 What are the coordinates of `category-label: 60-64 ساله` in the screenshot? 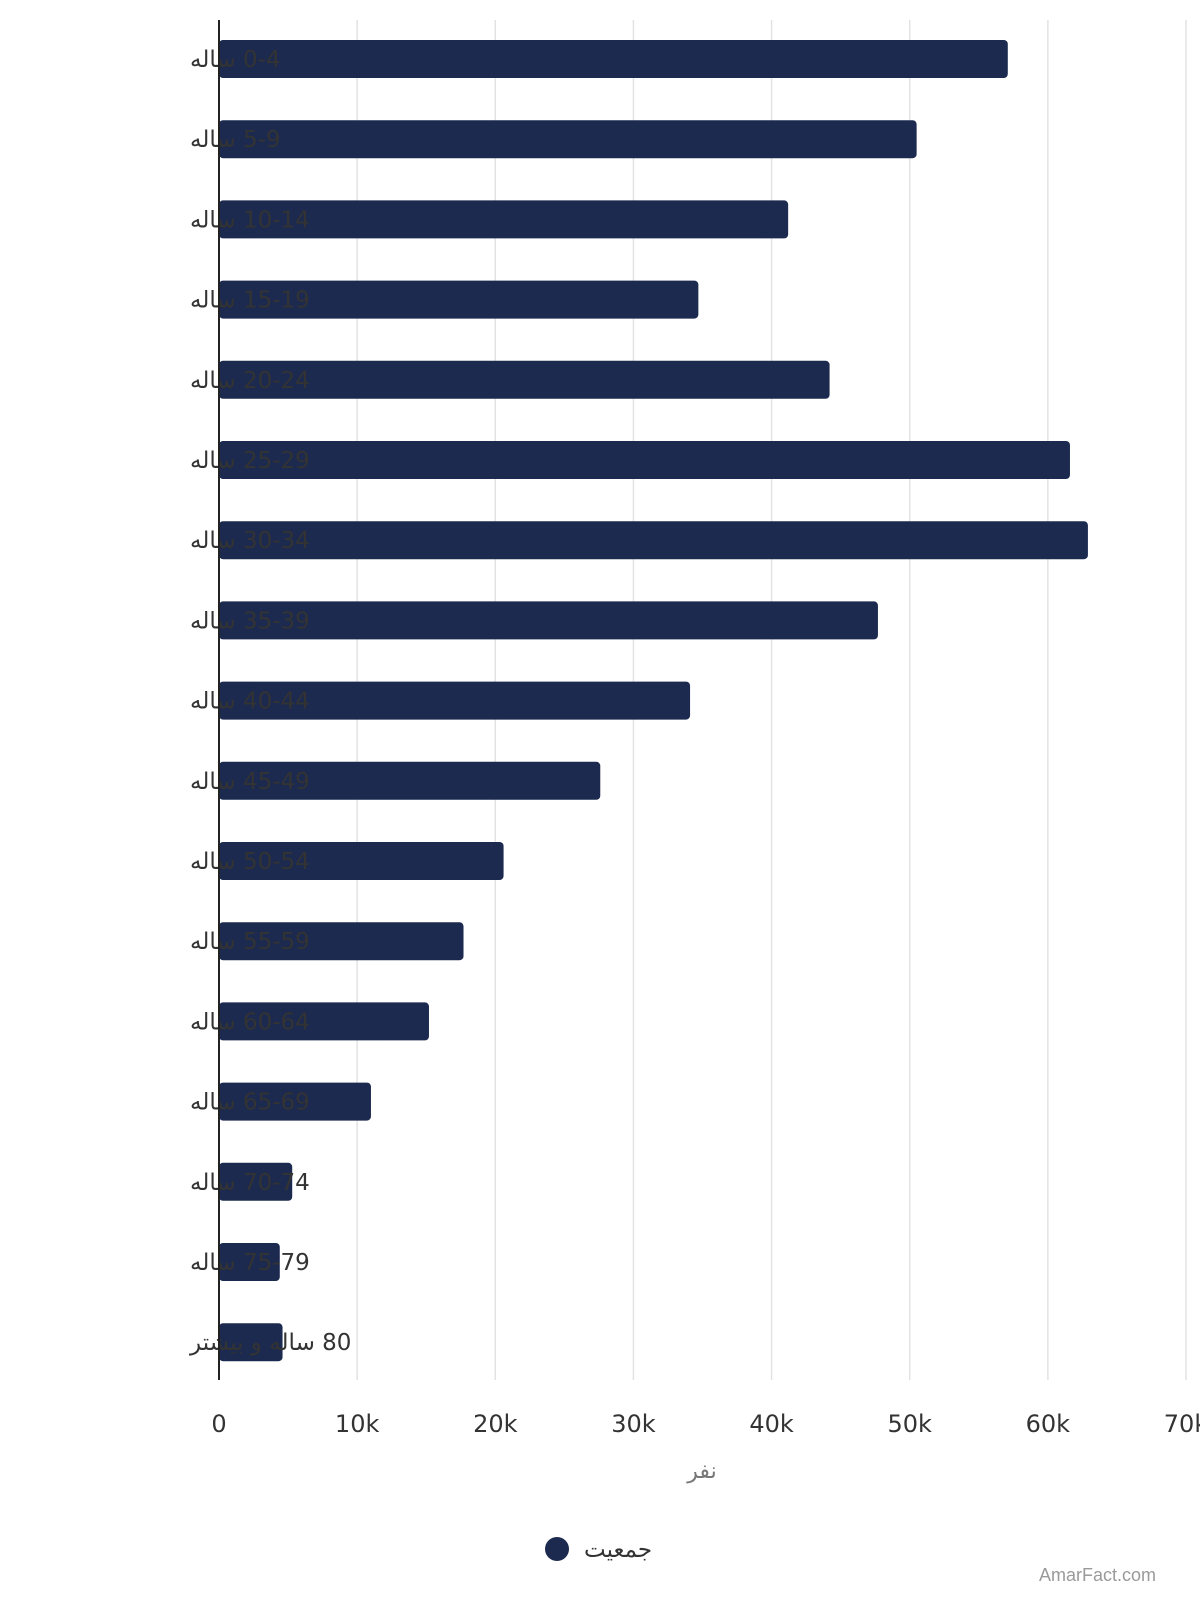 It's located at (250, 1022).